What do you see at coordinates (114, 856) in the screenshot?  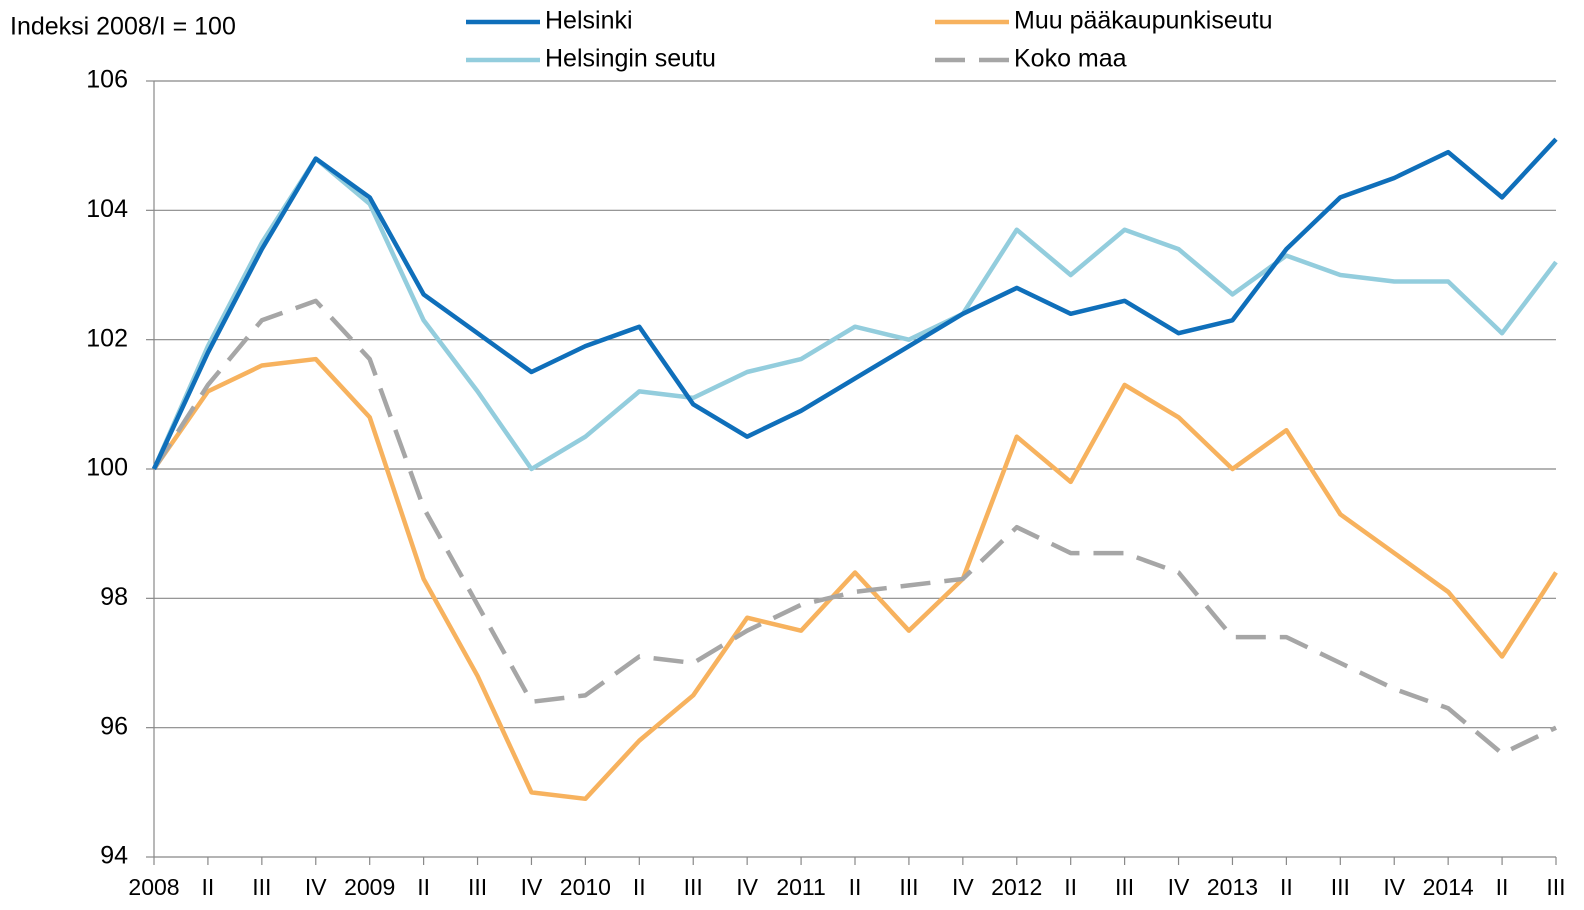 I see `y-tick-label: 94` at bounding box center [114, 856].